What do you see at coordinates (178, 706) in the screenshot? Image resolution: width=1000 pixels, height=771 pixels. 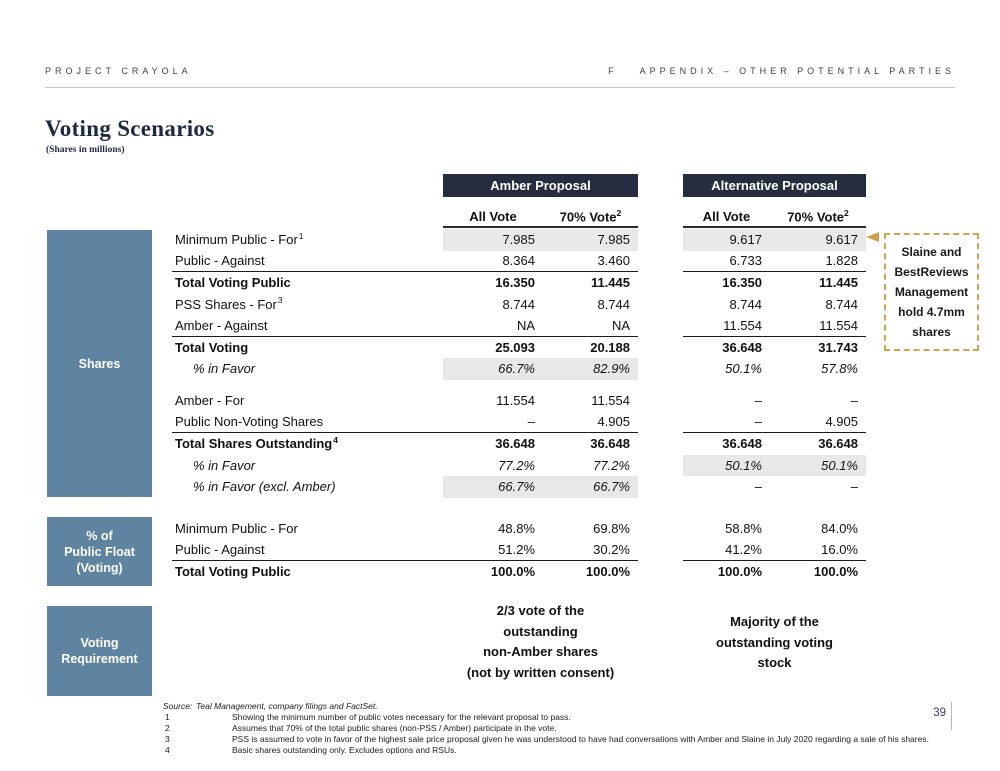 I see `source-label: Source:` at bounding box center [178, 706].